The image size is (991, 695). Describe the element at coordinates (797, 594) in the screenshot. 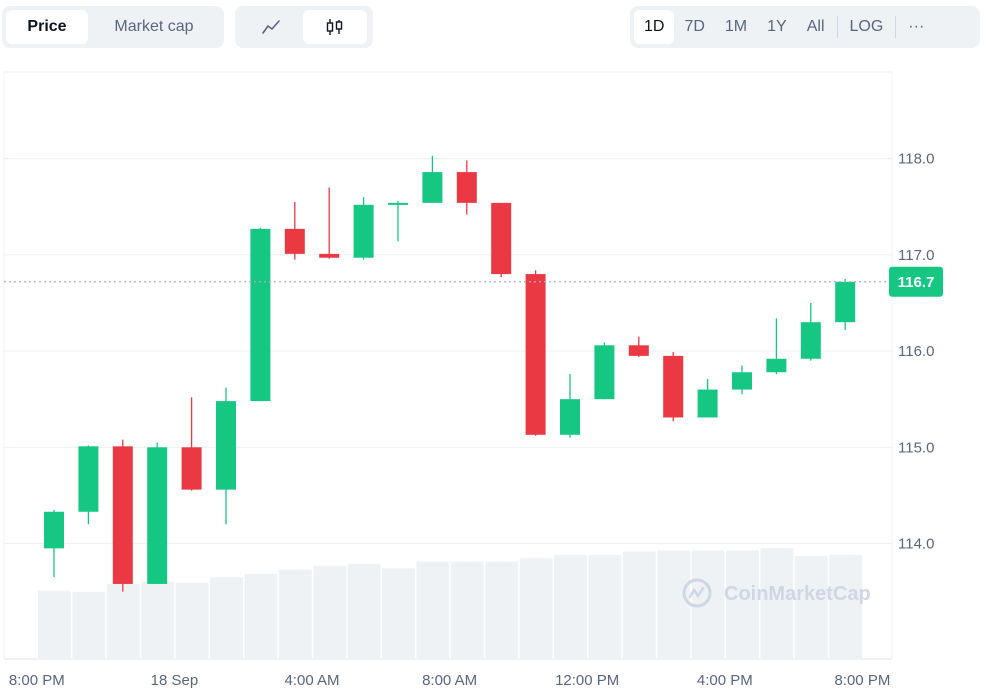

I see `watermark-text: CoinMarketCap` at that location.